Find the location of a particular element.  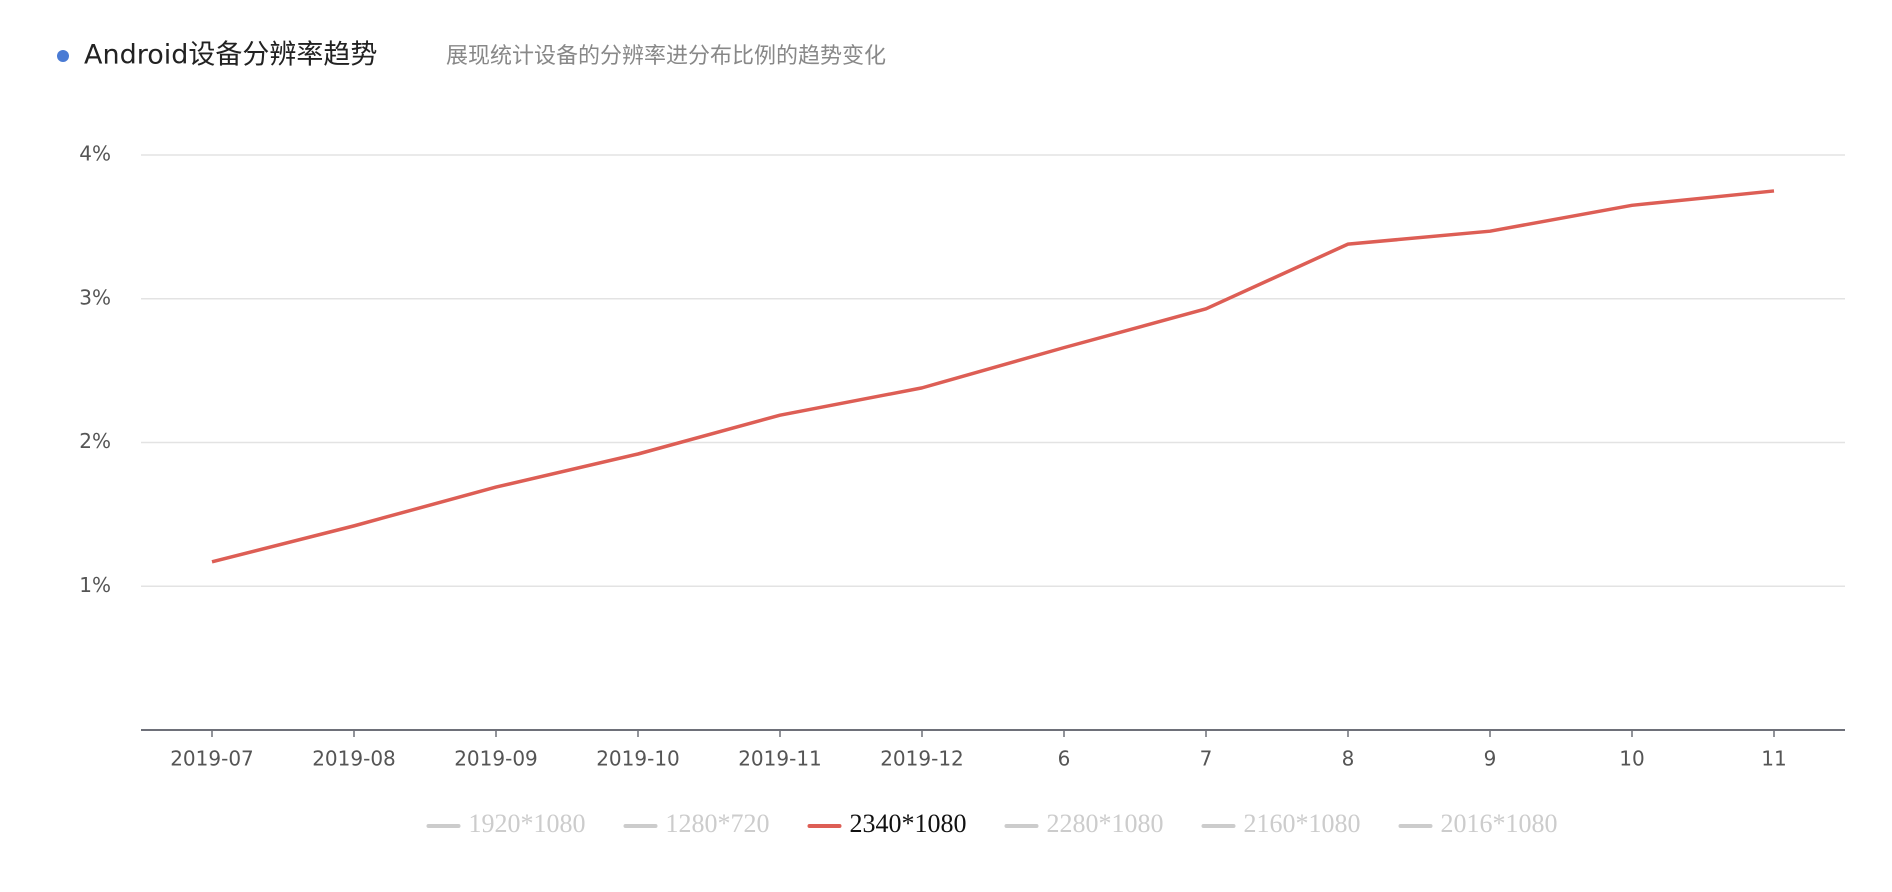

x-tick-label: 2019-08 is located at coordinates (354, 759).